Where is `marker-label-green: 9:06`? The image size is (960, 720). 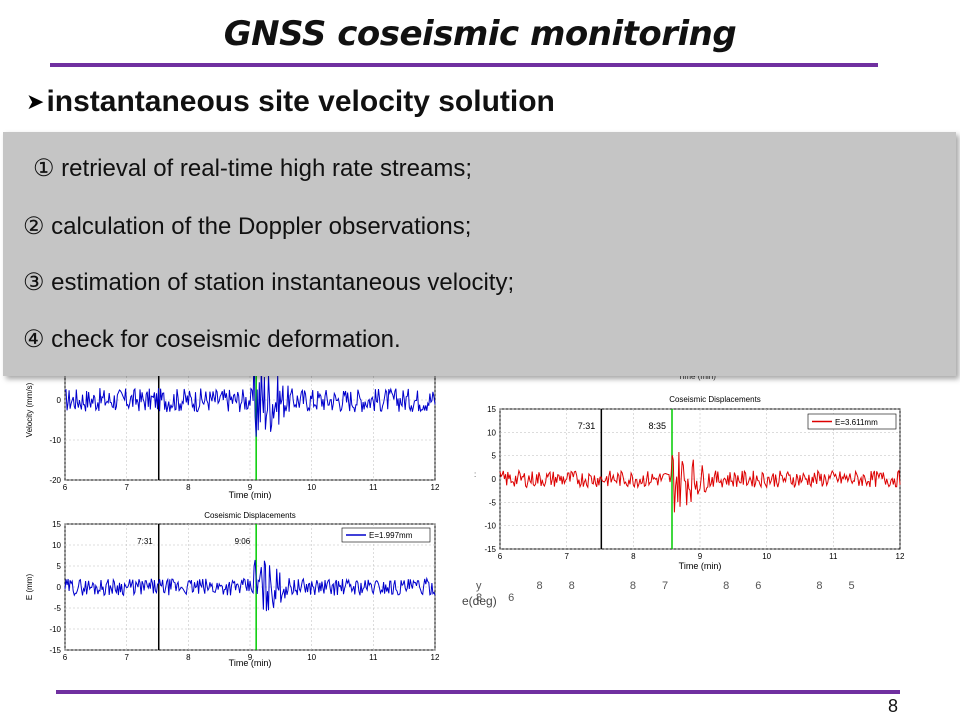
marker-label-green: 9:06 is located at coordinates (243, 541).